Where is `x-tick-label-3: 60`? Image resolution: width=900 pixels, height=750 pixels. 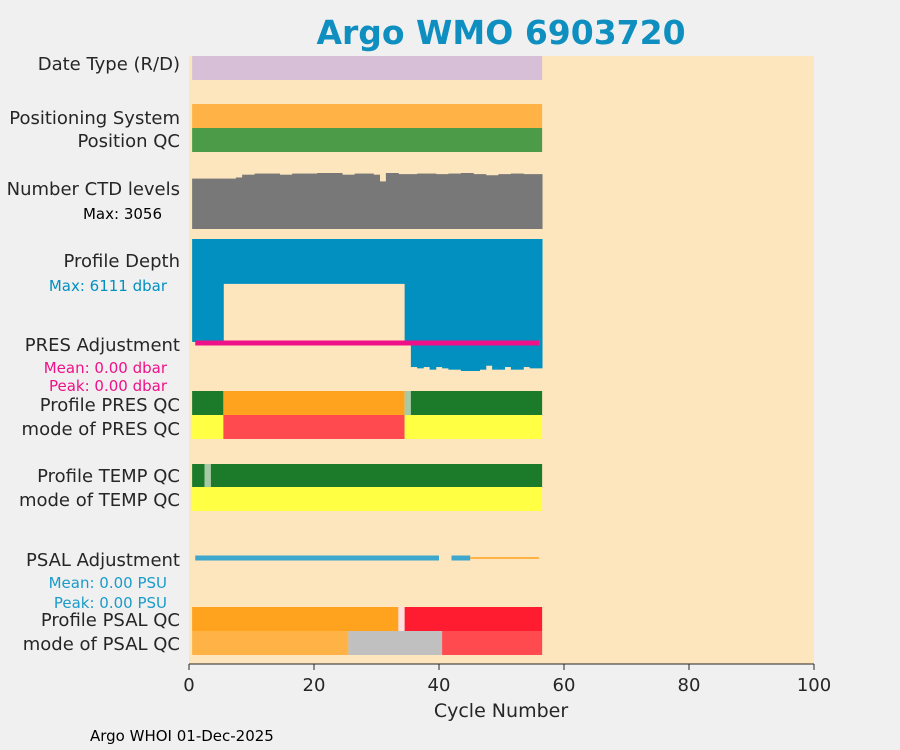 x-tick-label-3: 60 is located at coordinates (564, 685).